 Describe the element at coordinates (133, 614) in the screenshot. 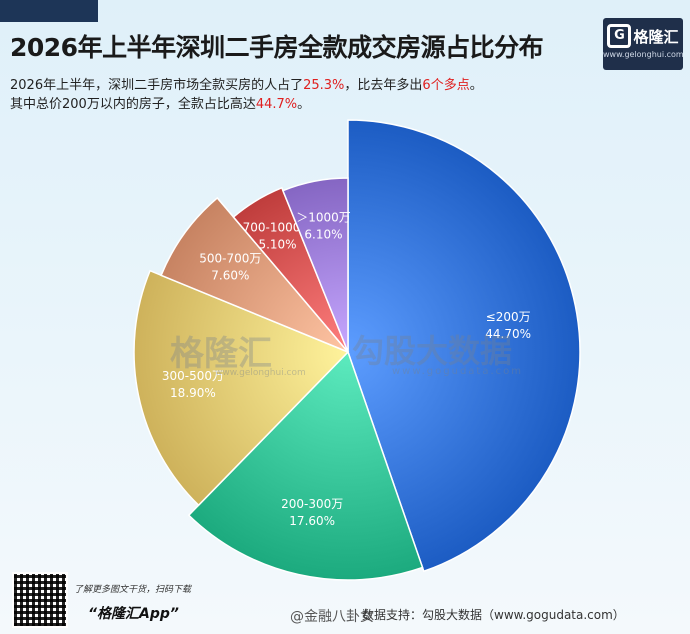

I see `app-name: “格隆汇App”` at that location.